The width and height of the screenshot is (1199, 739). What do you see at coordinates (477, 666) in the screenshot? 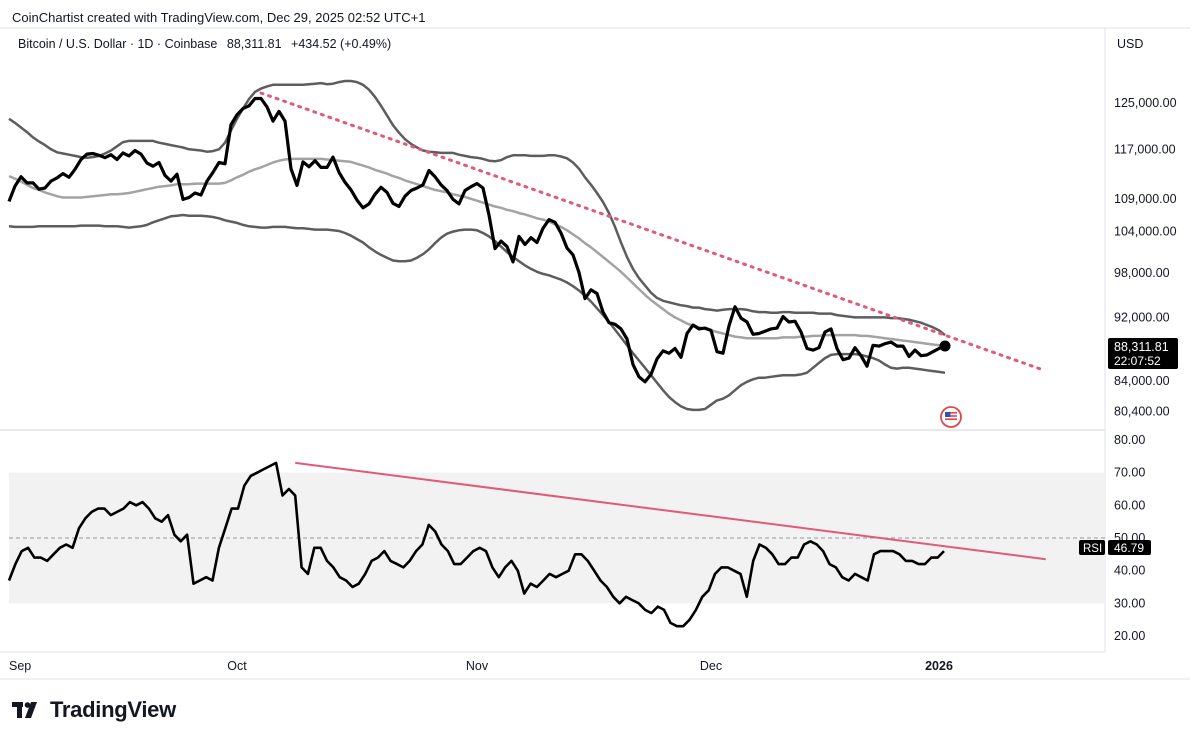
I see `time-tick-label: Nov` at bounding box center [477, 666].